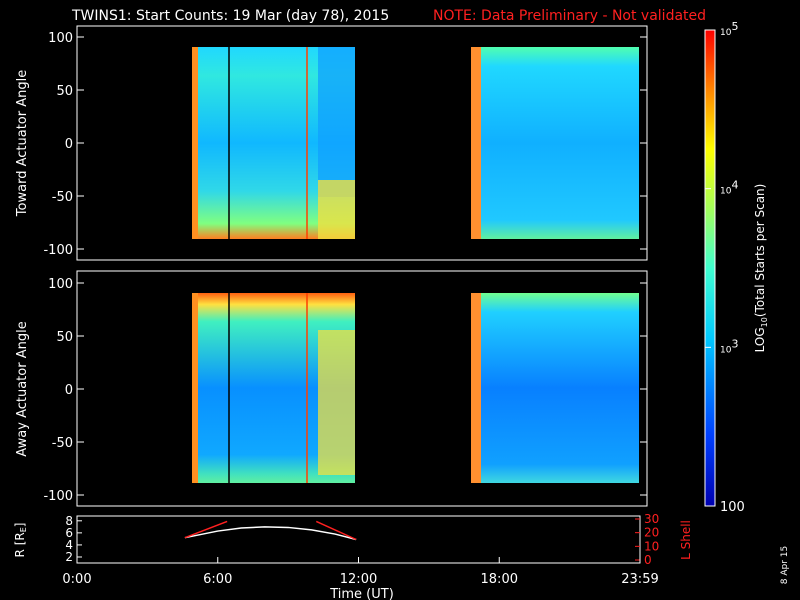 This screenshot has width=800, height=600. I want to click on colorbar-label: LOG10(Total Starts per Scan), so click(761, 268).